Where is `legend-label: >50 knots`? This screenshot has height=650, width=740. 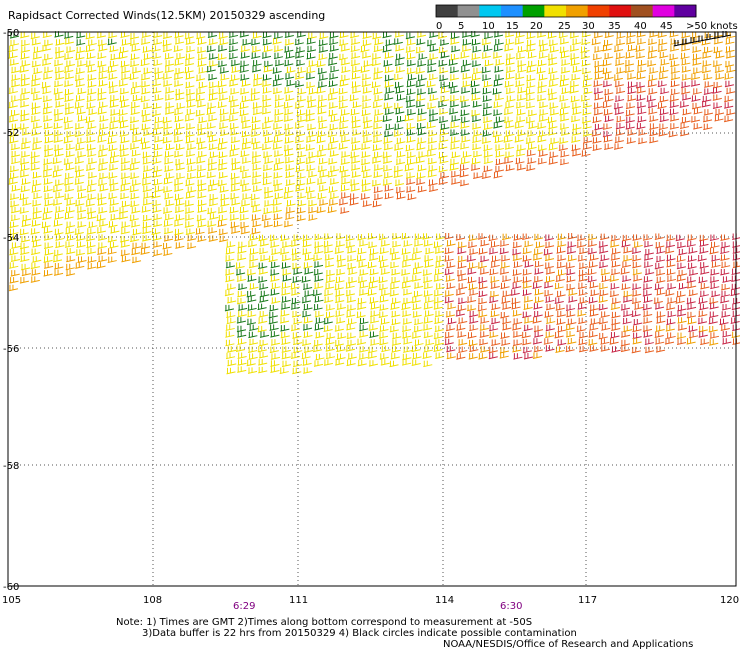 legend-label: >50 knots is located at coordinates (712, 26).